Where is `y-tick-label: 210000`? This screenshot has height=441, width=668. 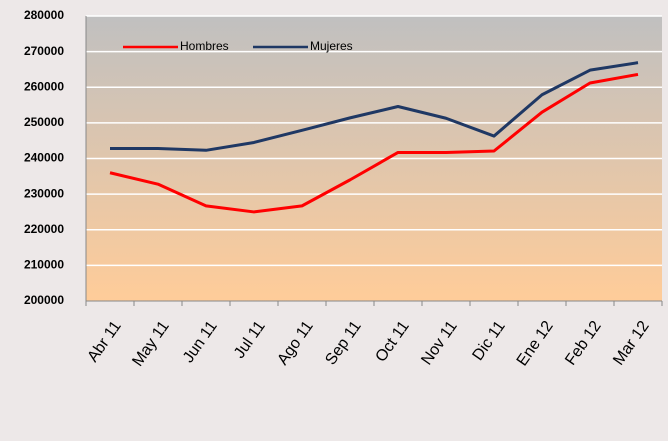 y-tick-label: 210000 is located at coordinates (44, 265).